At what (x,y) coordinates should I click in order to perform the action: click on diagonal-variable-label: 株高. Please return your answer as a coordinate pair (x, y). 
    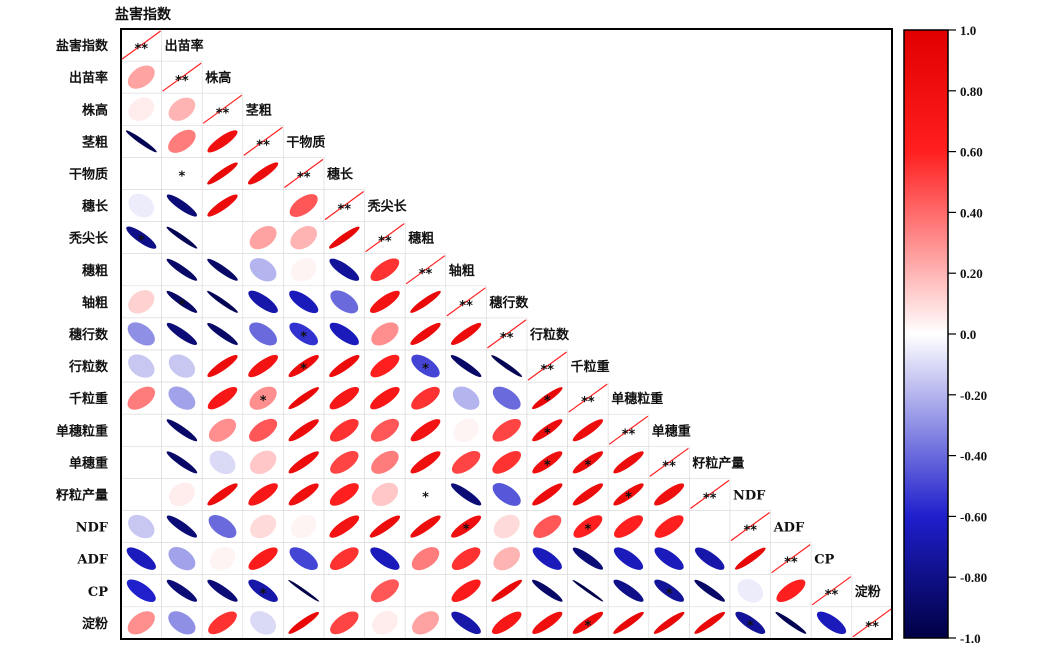
    Looking at the image, I should click on (218, 78).